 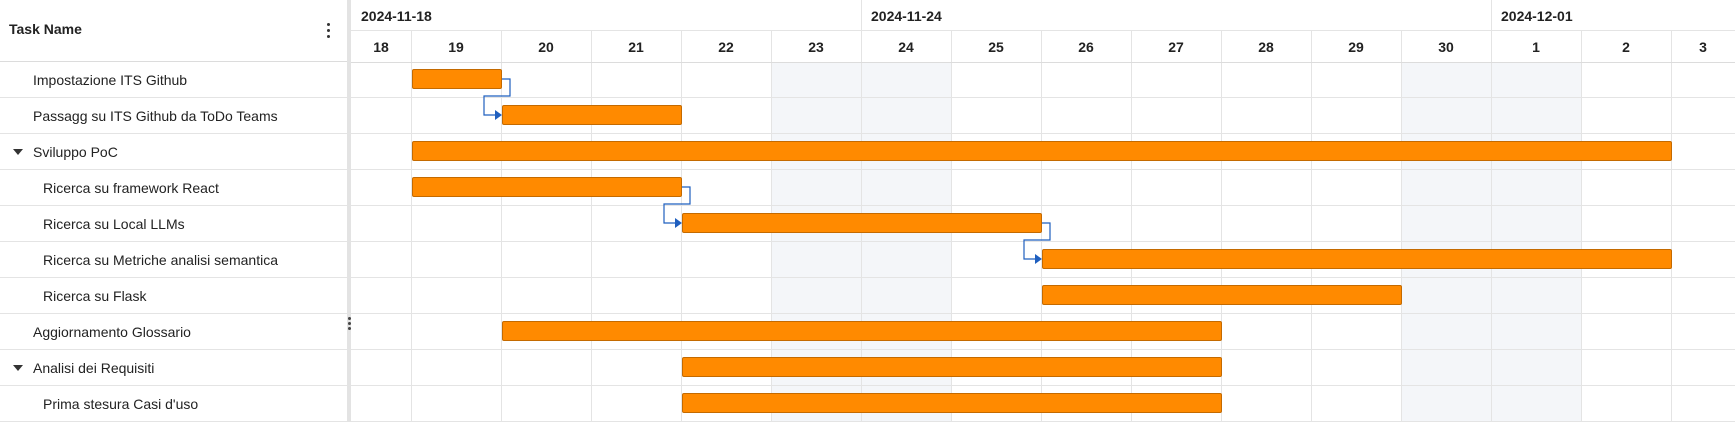 What do you see at coordinates (1356, 47) in the screenshot?
I see `day-label: 29` at bounding box center [1356, 47].